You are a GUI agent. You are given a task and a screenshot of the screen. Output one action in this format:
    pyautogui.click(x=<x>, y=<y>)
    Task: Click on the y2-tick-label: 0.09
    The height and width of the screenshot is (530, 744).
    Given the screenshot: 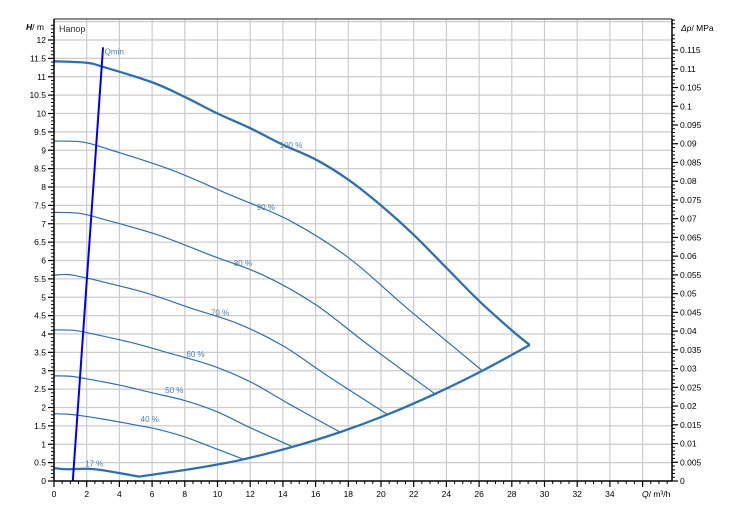 What is the action you would take?
    pyautogui.click(x=688, y=144)
    